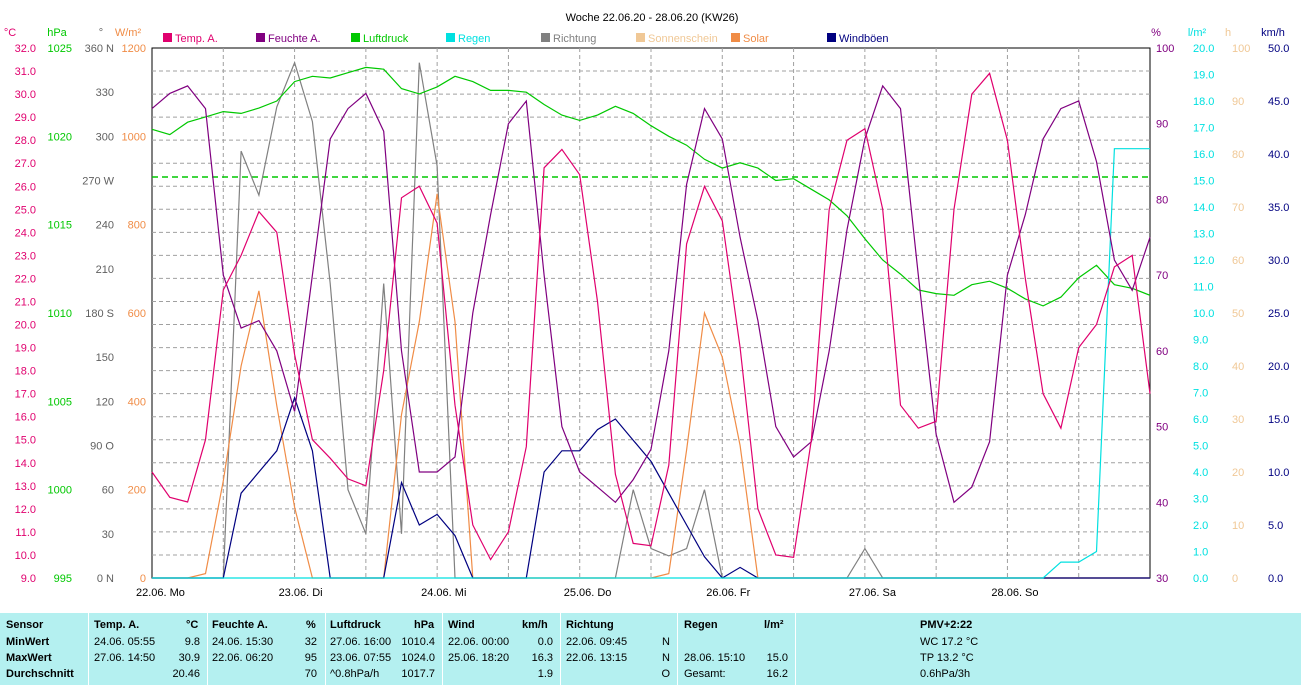 The width and height of the screenshot is (1301, 685). I want to click on humidity-axis-unit: %, so click(1156, 33).